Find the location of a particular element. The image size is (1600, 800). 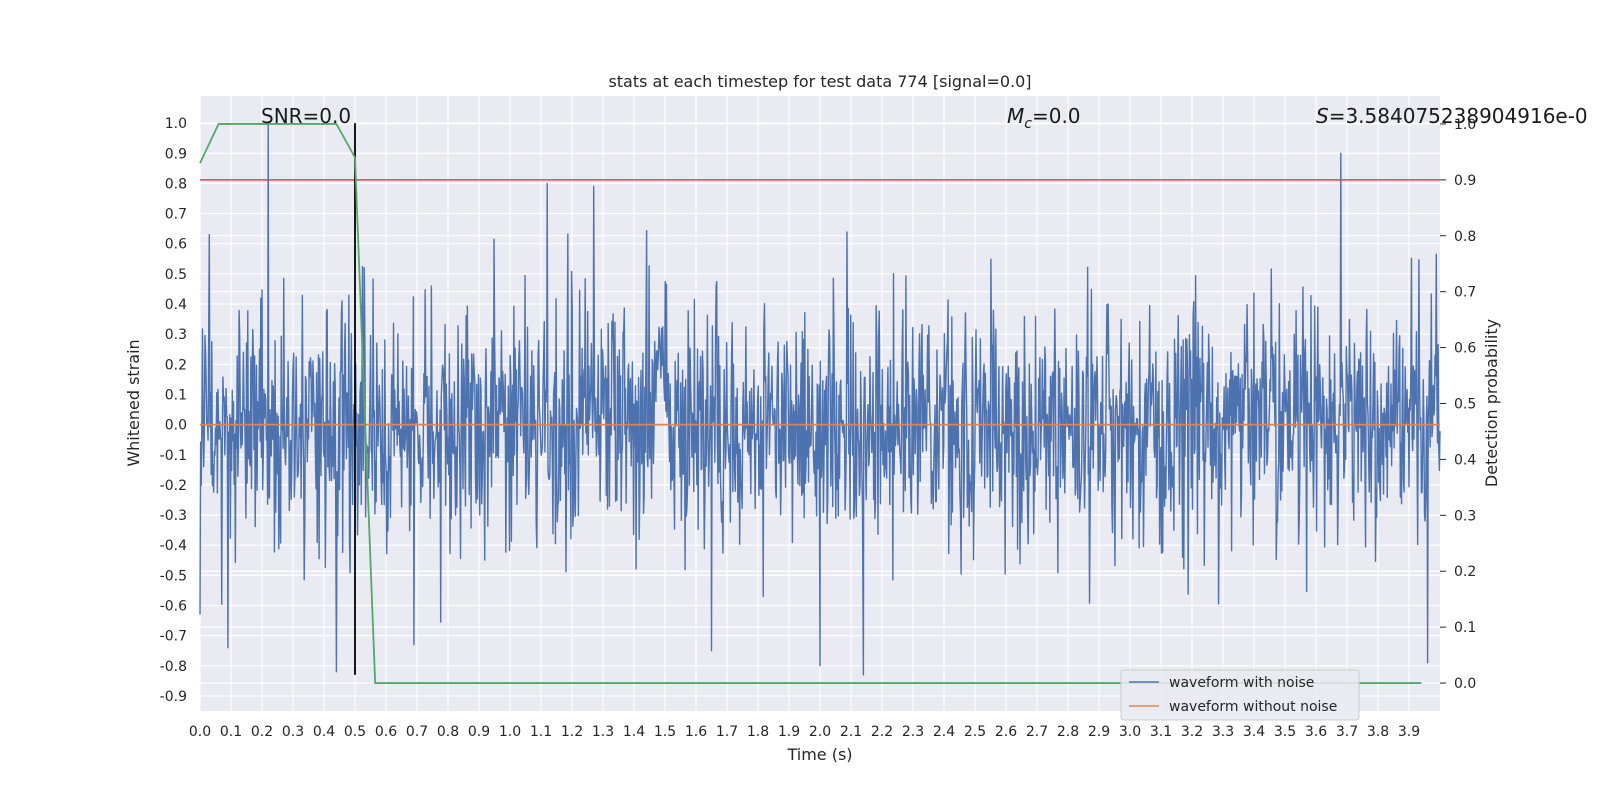

chirp-mass-annotation: Mc=0.0 is located at coordinates (1044, 118).